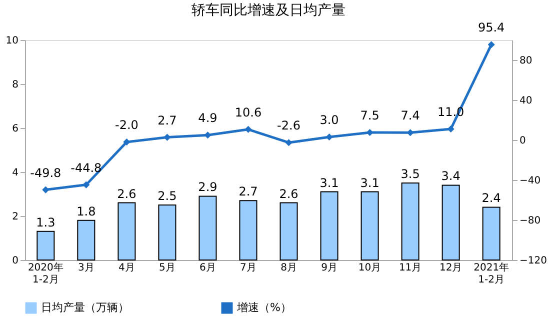 The width and height of the screenshot is (552, 321). I want to click on data-label: 4.9, so click(208, 118).